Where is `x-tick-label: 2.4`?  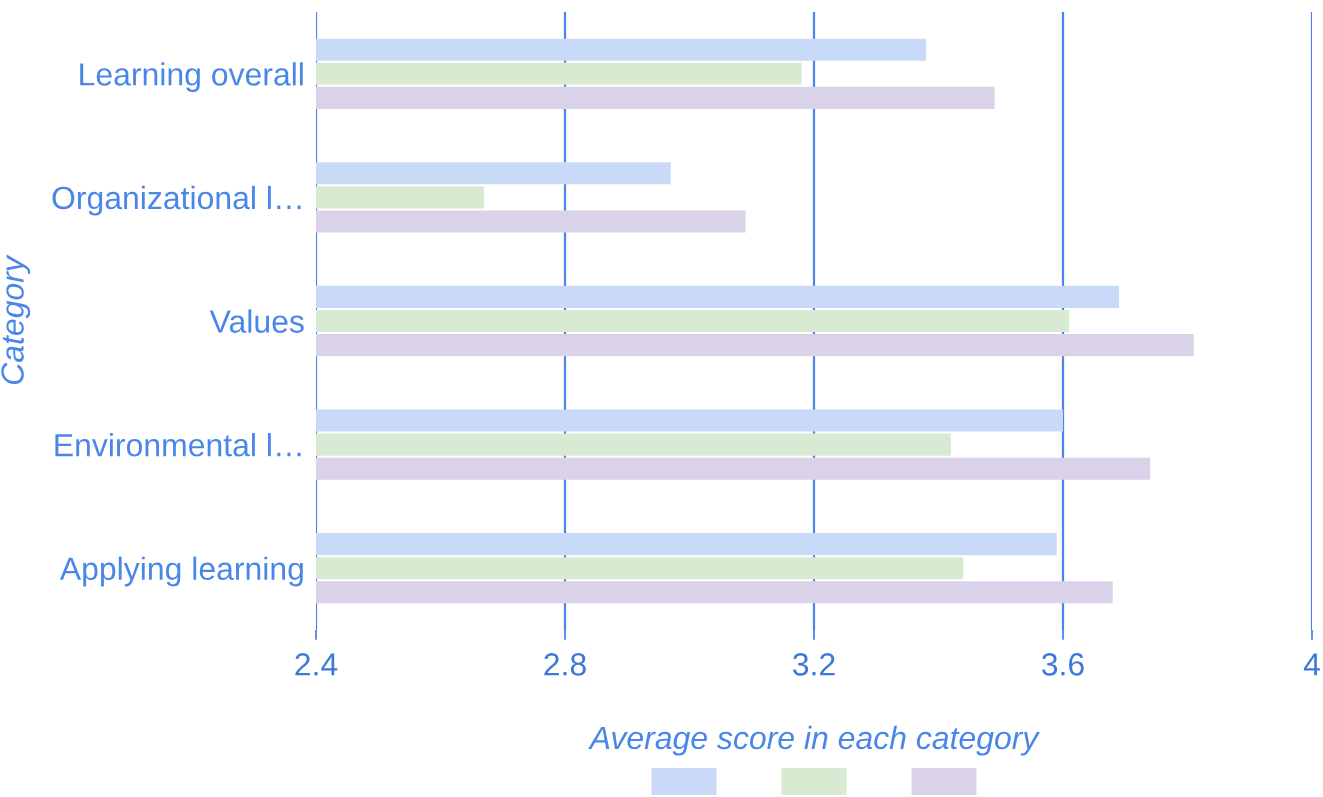 x-tick-label: 2.4 is located at coordinates (316, 664).